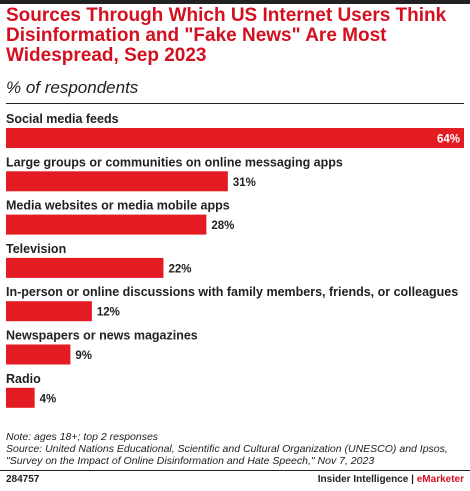  What do you see at coordinates (118, 206) in the screenshot?
I see `category-label: Media websites or media mobile apps` at bounding box center [118, 206].